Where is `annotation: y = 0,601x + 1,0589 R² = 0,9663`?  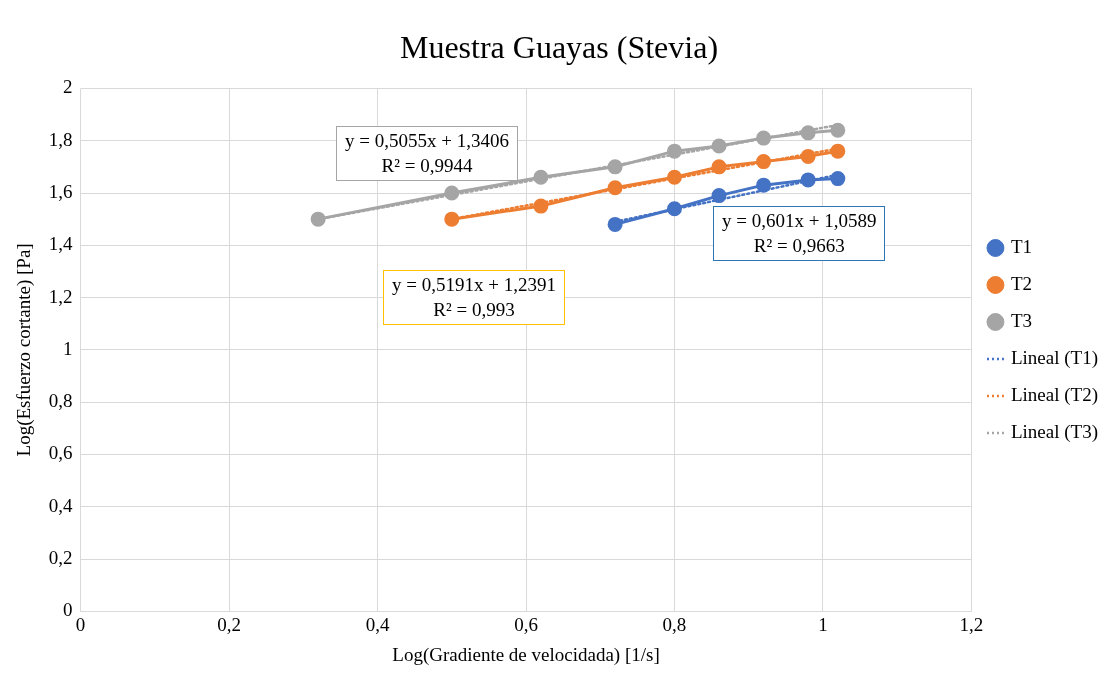 annotation: y = 0,601x + 1,0589 R² = 0,9663 is located at coordinates (799, 234).